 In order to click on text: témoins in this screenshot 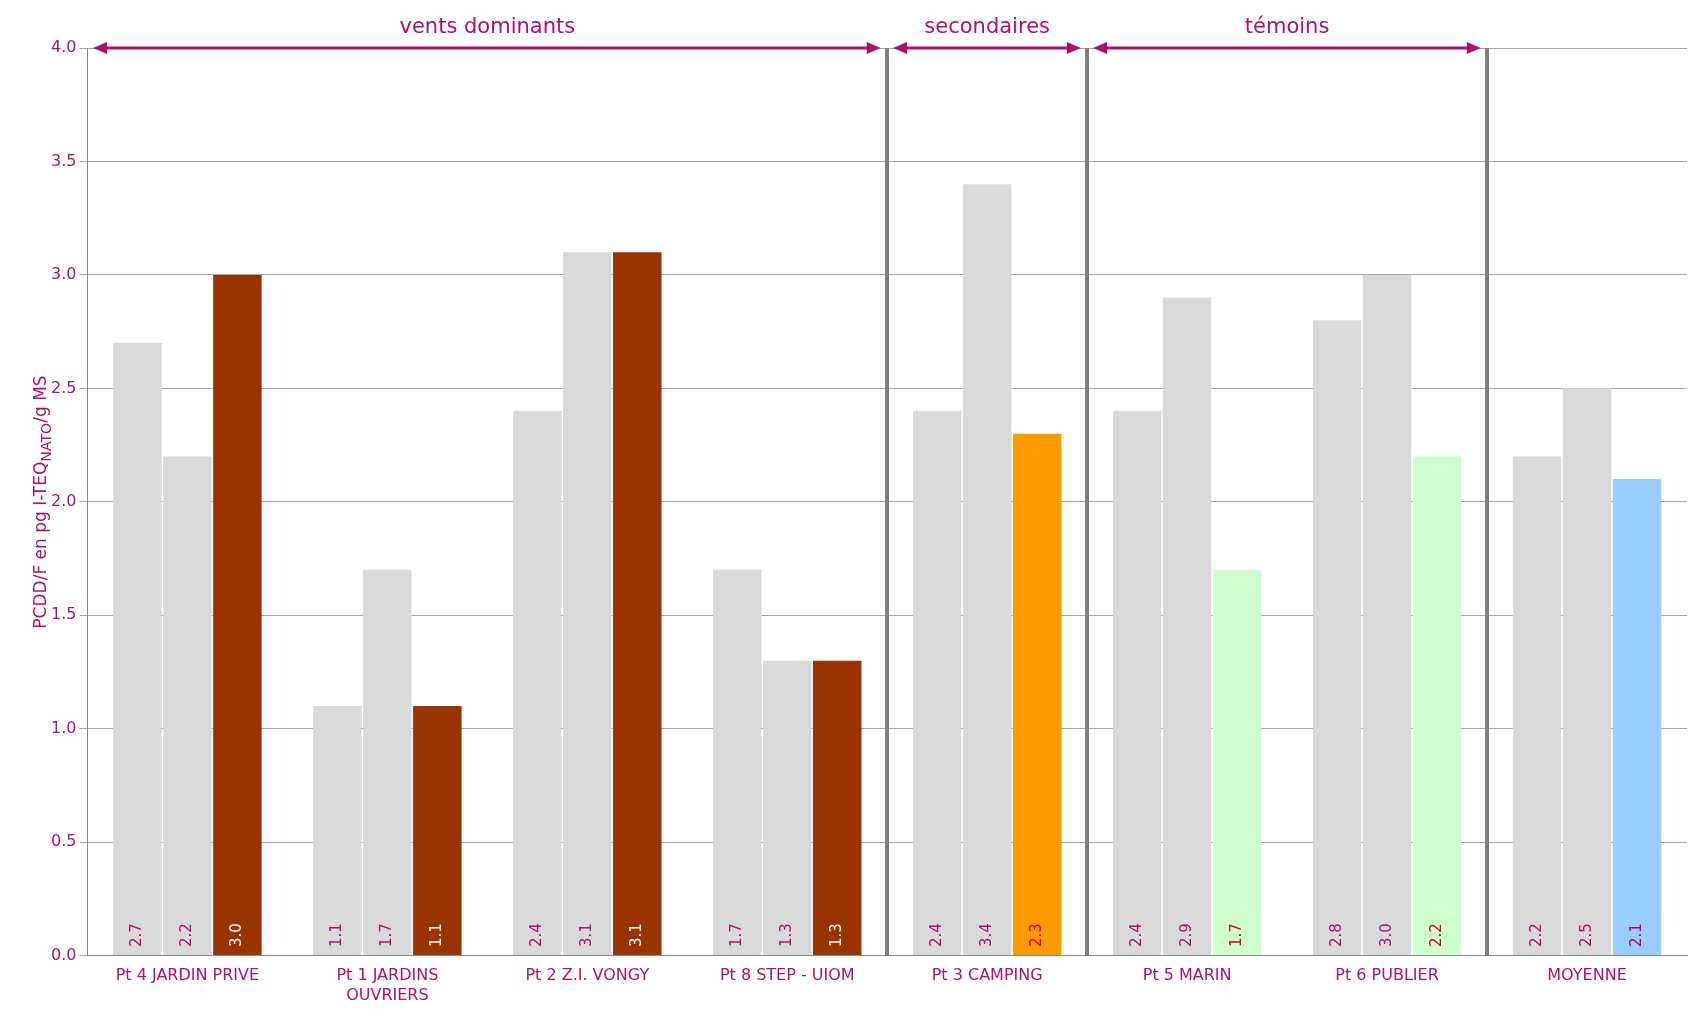, I will do `click(1287, 26)`.